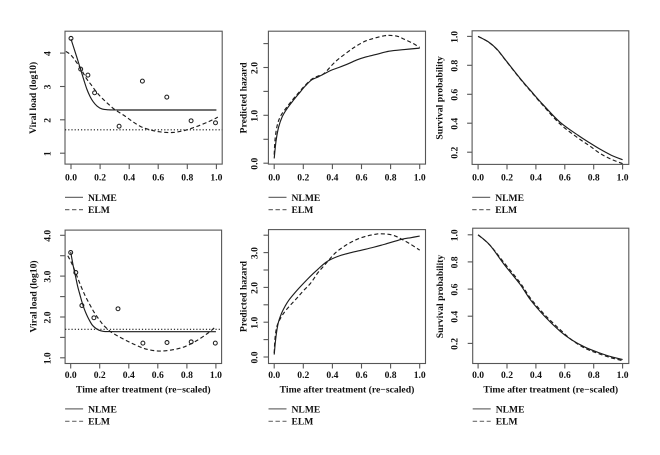 The image size is (660, 455). Describe the element at coordinates (47, 120) in the screenshot. I see `svg-text: 2` at that location.